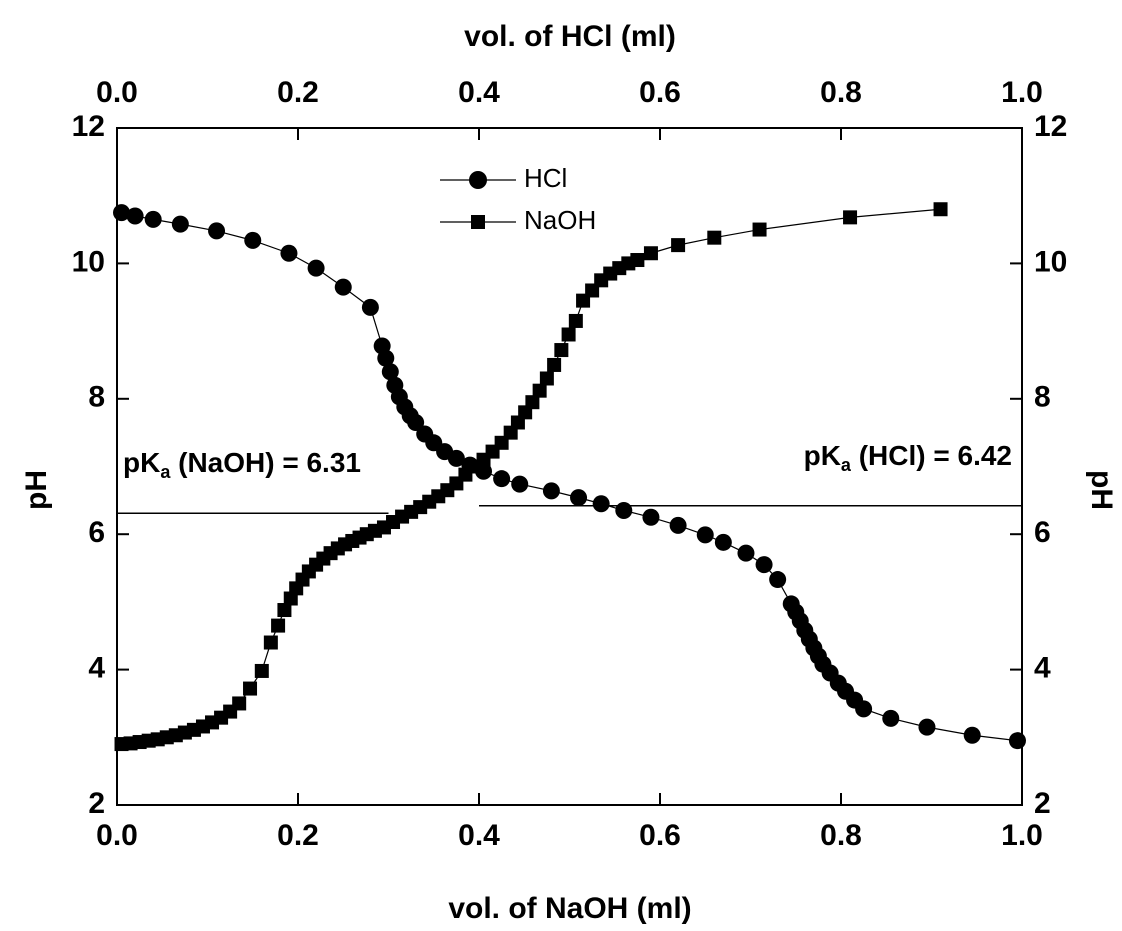  I want to click on y-axis-label: pH, so click(36, 490).